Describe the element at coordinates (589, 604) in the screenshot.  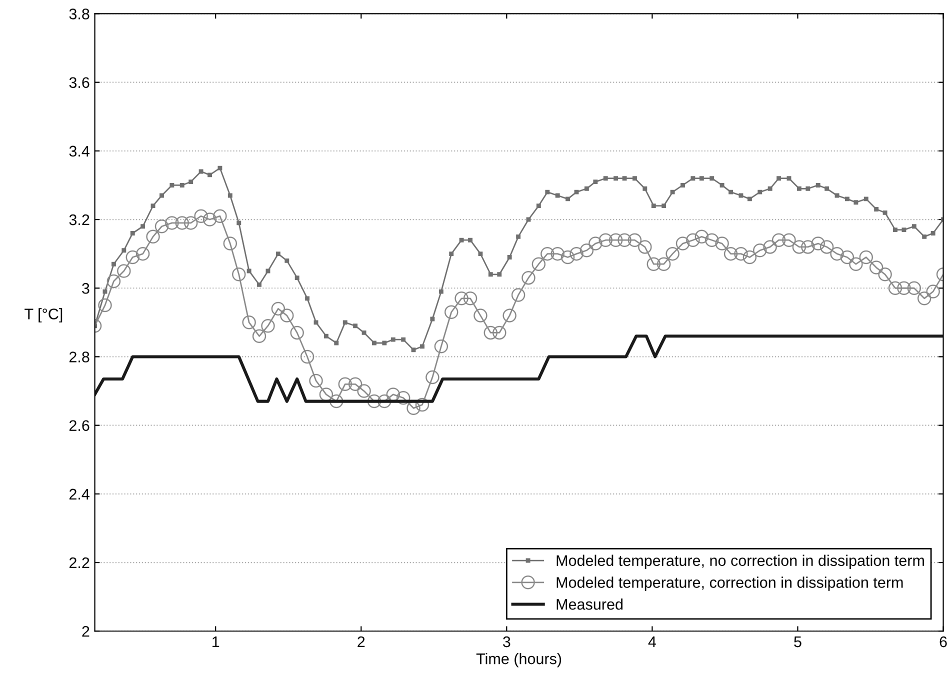
I see `legend-label: Measured` at that location.